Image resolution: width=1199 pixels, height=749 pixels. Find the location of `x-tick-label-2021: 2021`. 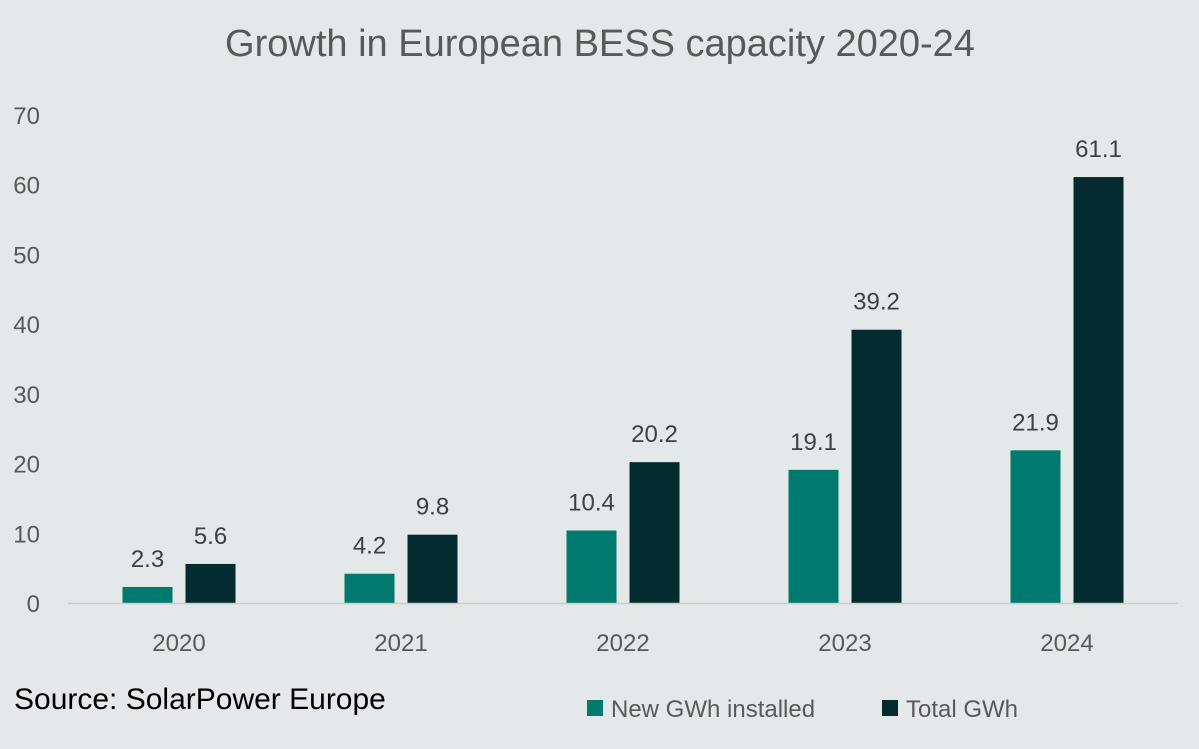

x-tick-label-2021: 2021 is located at coordinates (400, 643).